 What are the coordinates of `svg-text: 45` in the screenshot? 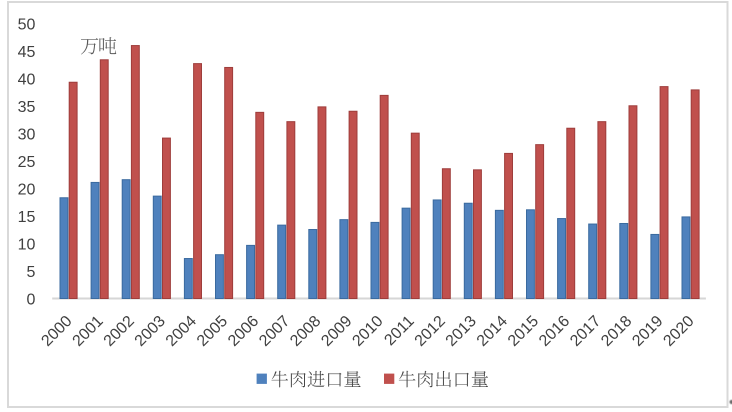 It's located at (27, 52).